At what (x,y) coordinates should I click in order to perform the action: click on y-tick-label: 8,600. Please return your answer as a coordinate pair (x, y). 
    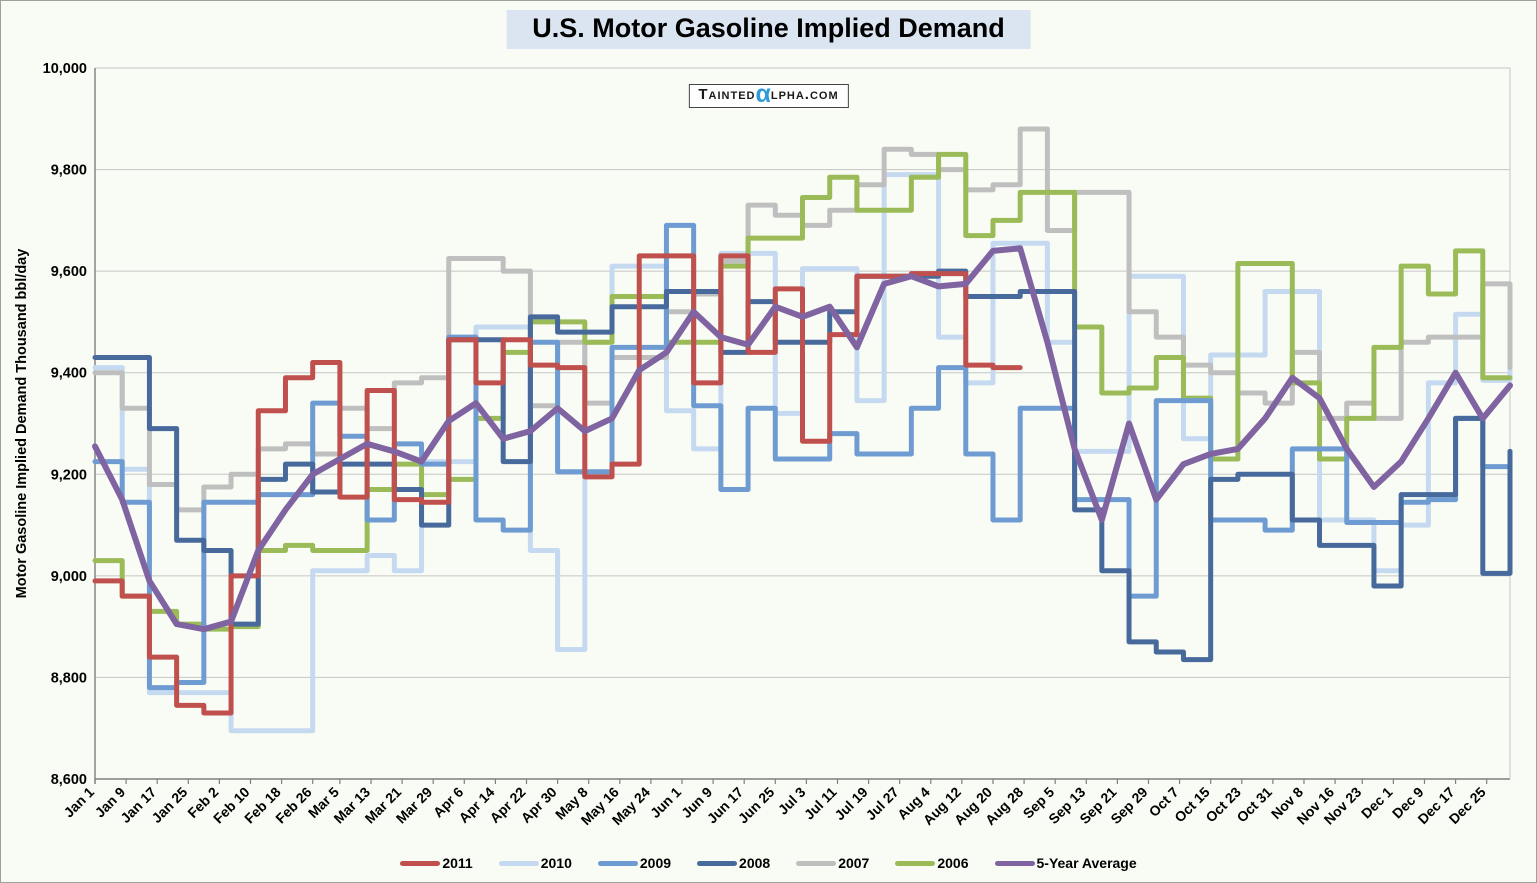
    Looking at the image, I should click on (69, 780).